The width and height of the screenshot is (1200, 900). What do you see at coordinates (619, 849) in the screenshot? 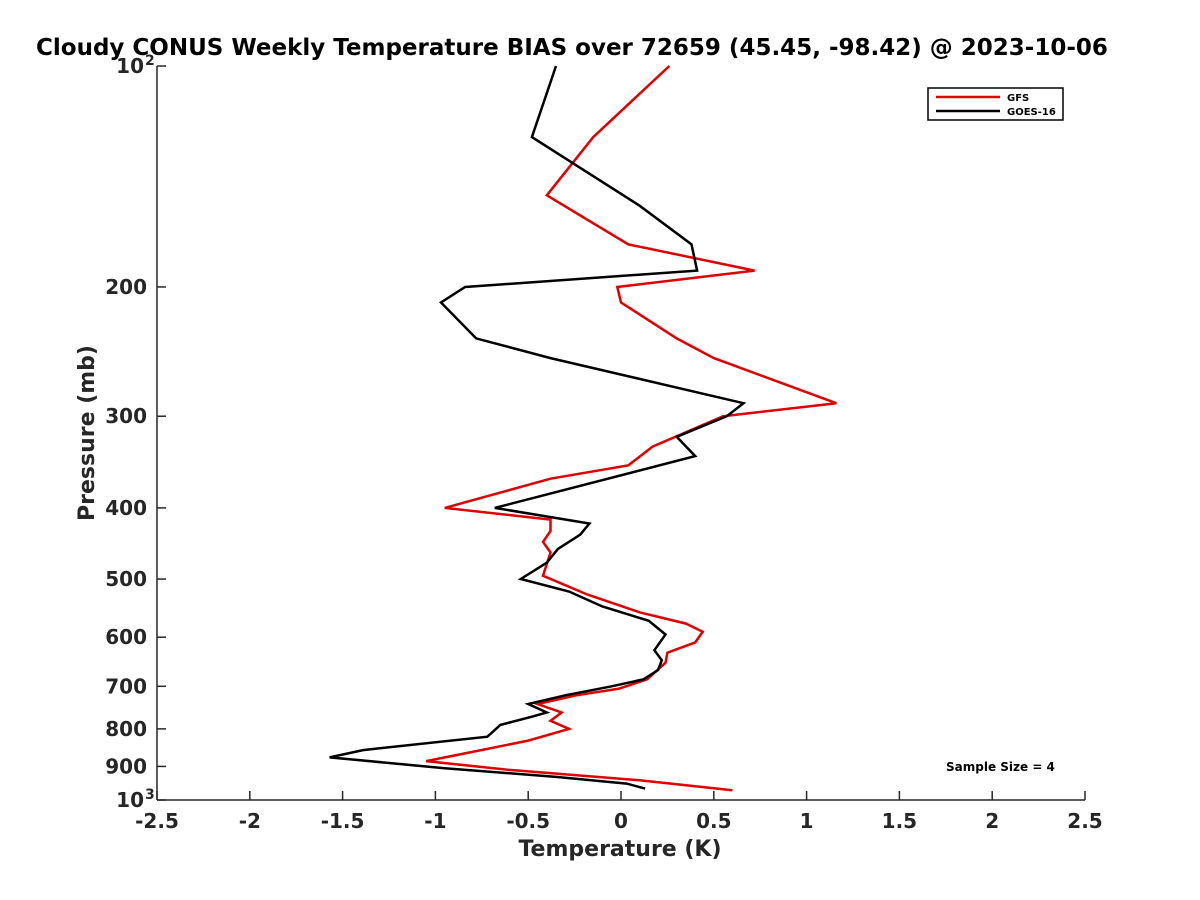
I see `x-axis-label: Temperature (K)` at bounding box center [619, 849].